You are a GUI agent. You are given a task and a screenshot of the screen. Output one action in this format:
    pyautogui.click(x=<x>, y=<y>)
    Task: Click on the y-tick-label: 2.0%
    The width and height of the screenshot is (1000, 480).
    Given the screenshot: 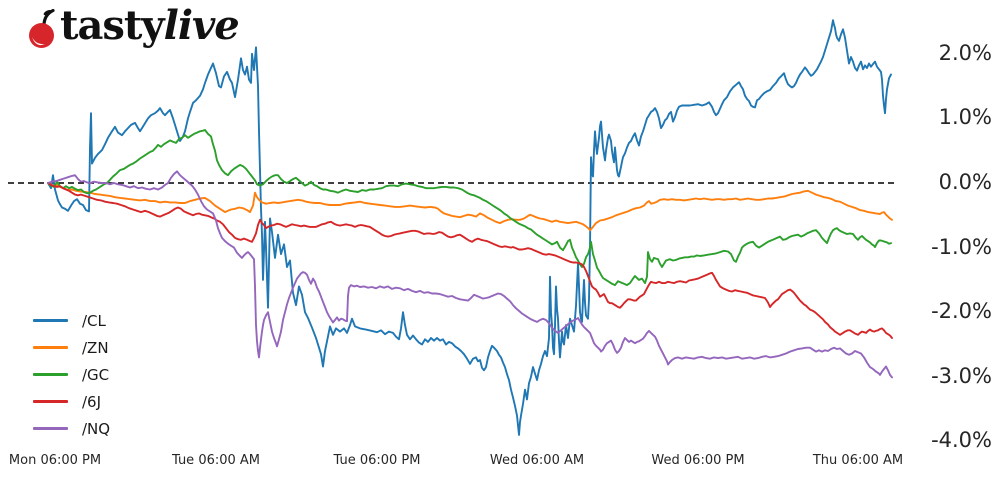 What is the action you would take?
    pyautogui.click(x=965, y=52)
    